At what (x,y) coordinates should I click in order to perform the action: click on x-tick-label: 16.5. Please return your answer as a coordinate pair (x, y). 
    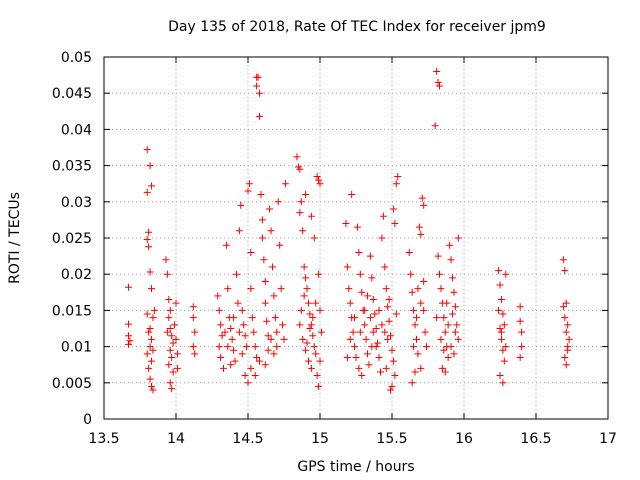
    Looking at the image, I should click on (535, 439).